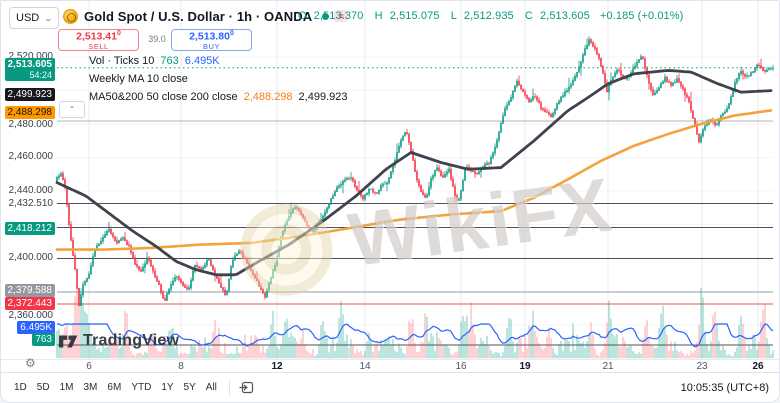 The image size is (780, 403). I want to click on price-badge: 2,379.588, so click(29, 290).